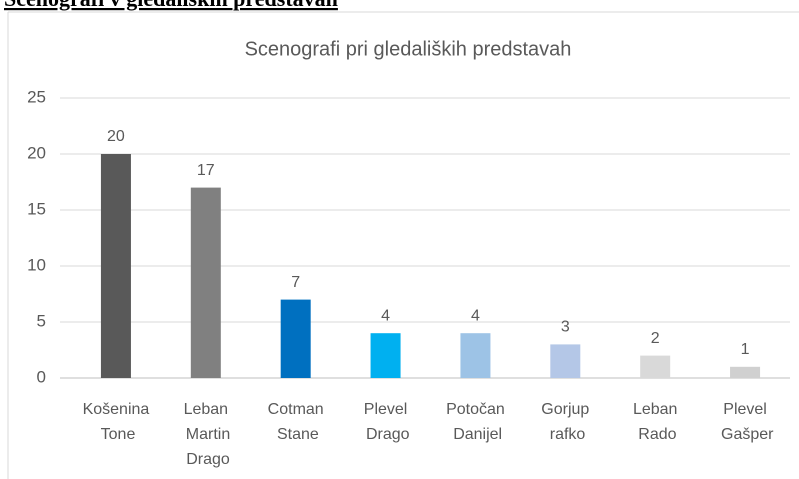 The height and width of the screenshot is (479, 799). I want to click on x-tick-label-line: Martin, so click(205, 434).